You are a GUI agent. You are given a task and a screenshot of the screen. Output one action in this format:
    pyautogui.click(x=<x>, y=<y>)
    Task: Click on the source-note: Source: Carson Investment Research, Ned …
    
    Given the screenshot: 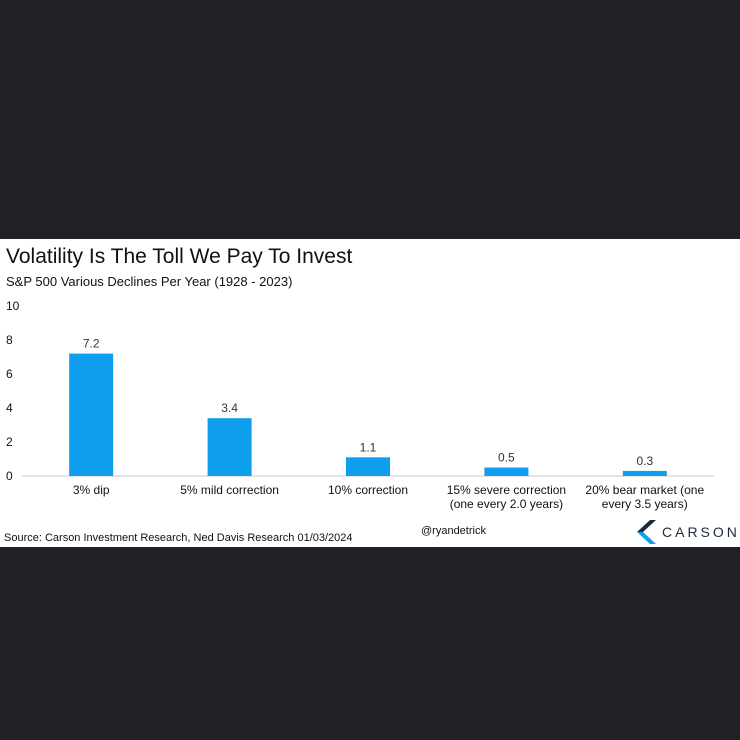 What is the action you would take?
    pyautogui.click(x=178, y=538)
    